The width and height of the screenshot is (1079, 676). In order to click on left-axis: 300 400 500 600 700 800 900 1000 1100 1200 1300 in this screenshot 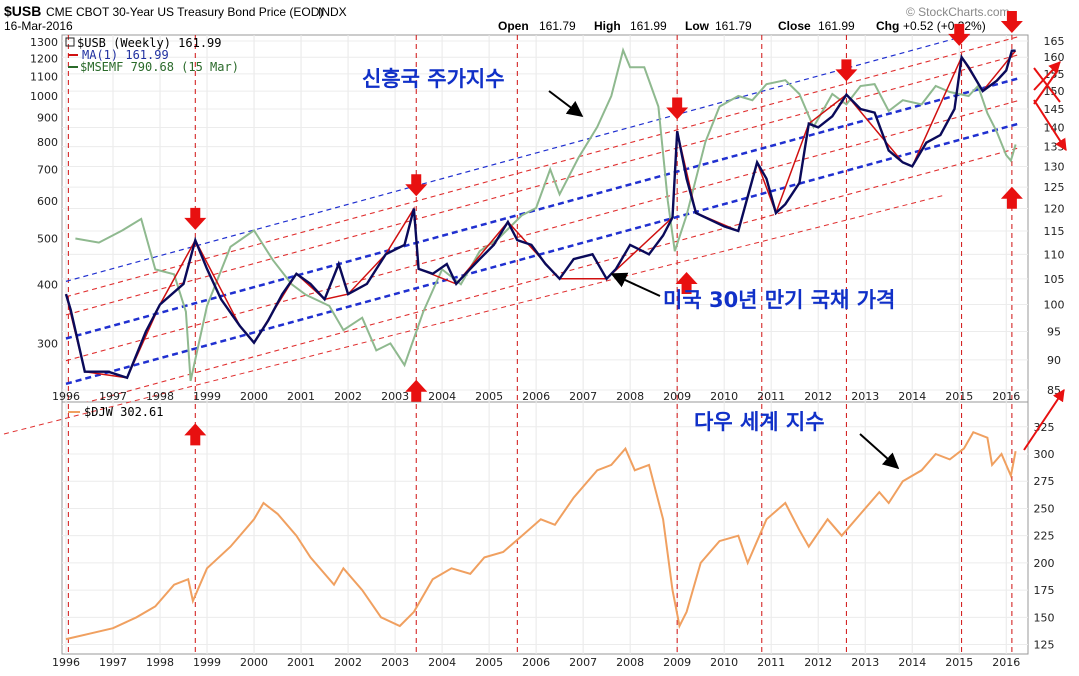, I will do `click(44, 193)`.